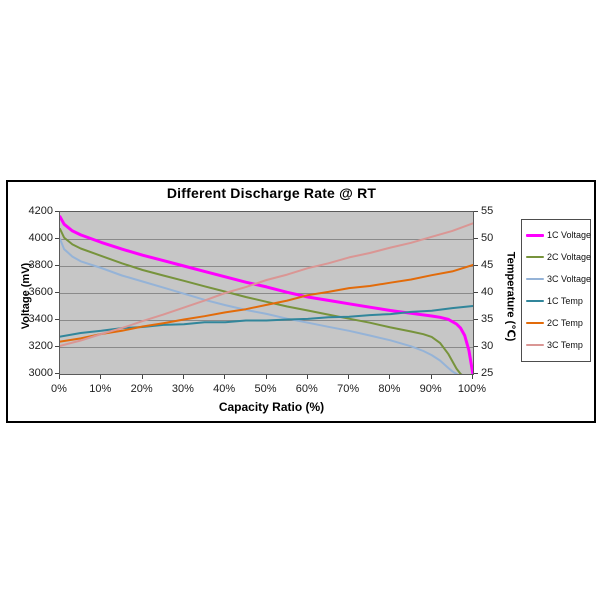  Describe the element at coordinates (40, 319) in the screenshot. I see `y-left-tick-label: 3400` at that location.